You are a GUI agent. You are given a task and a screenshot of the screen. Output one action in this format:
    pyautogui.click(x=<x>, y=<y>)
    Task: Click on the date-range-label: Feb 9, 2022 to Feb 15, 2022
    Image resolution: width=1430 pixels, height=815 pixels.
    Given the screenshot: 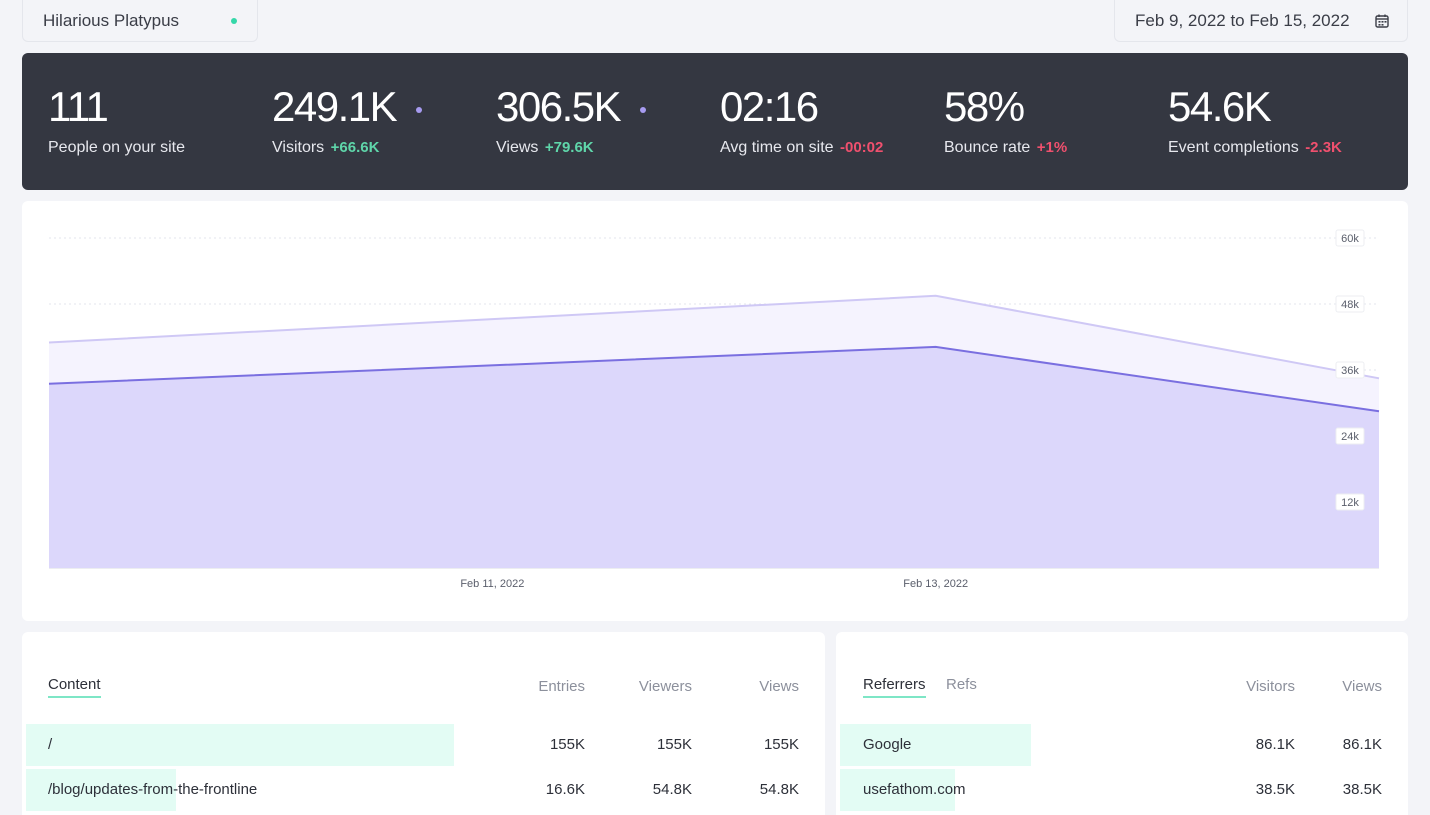 What is the action you would take?
    pyautogui.click(x=1242, y=20)
    